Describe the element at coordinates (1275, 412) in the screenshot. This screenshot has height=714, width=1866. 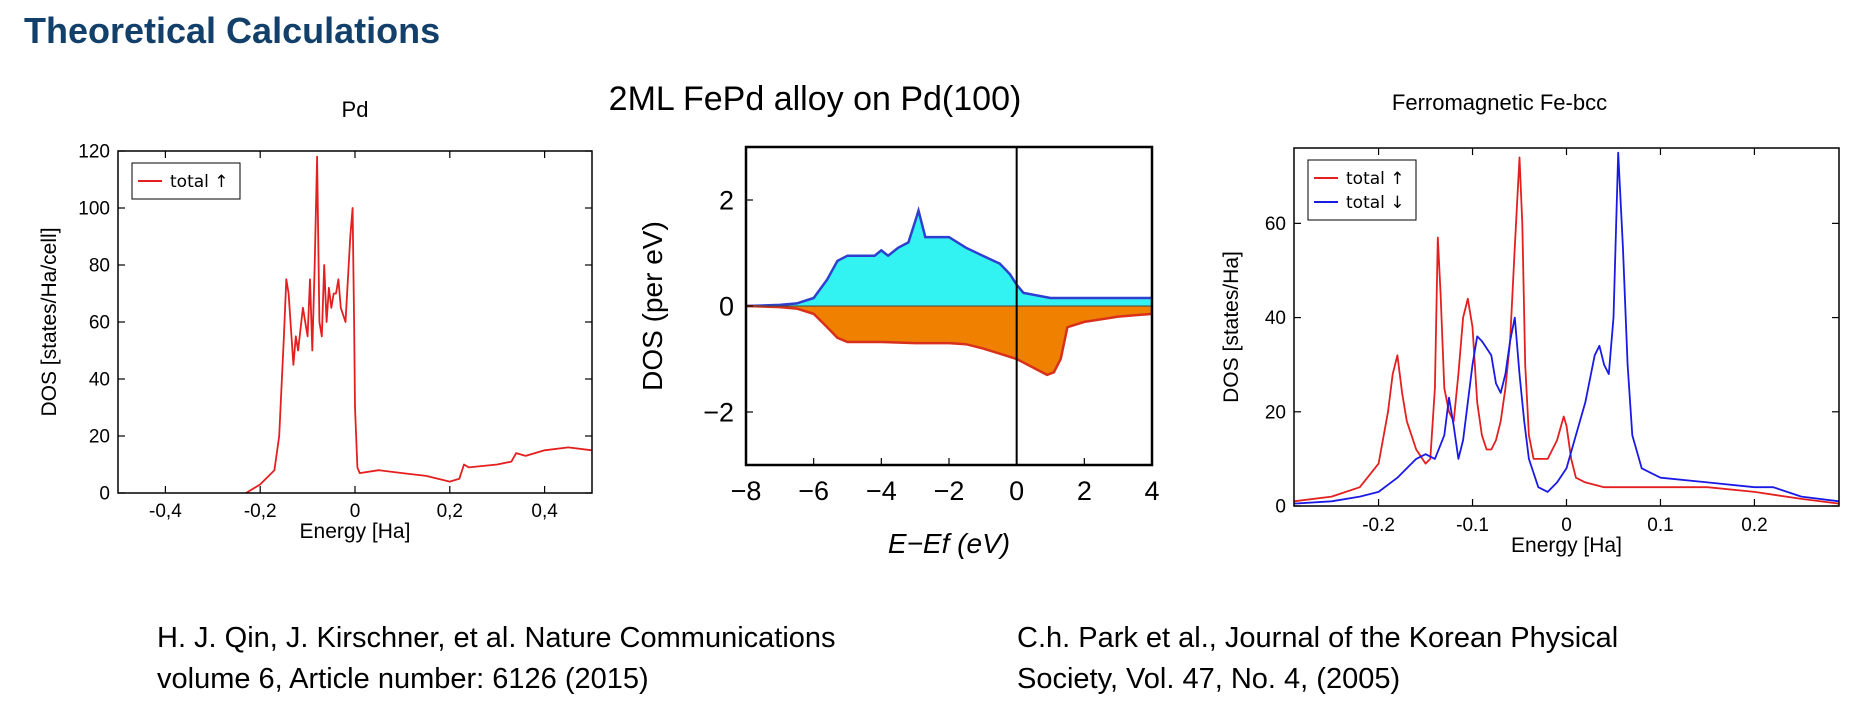
I see `chart-2-ytick-label-1: 20` at that location.